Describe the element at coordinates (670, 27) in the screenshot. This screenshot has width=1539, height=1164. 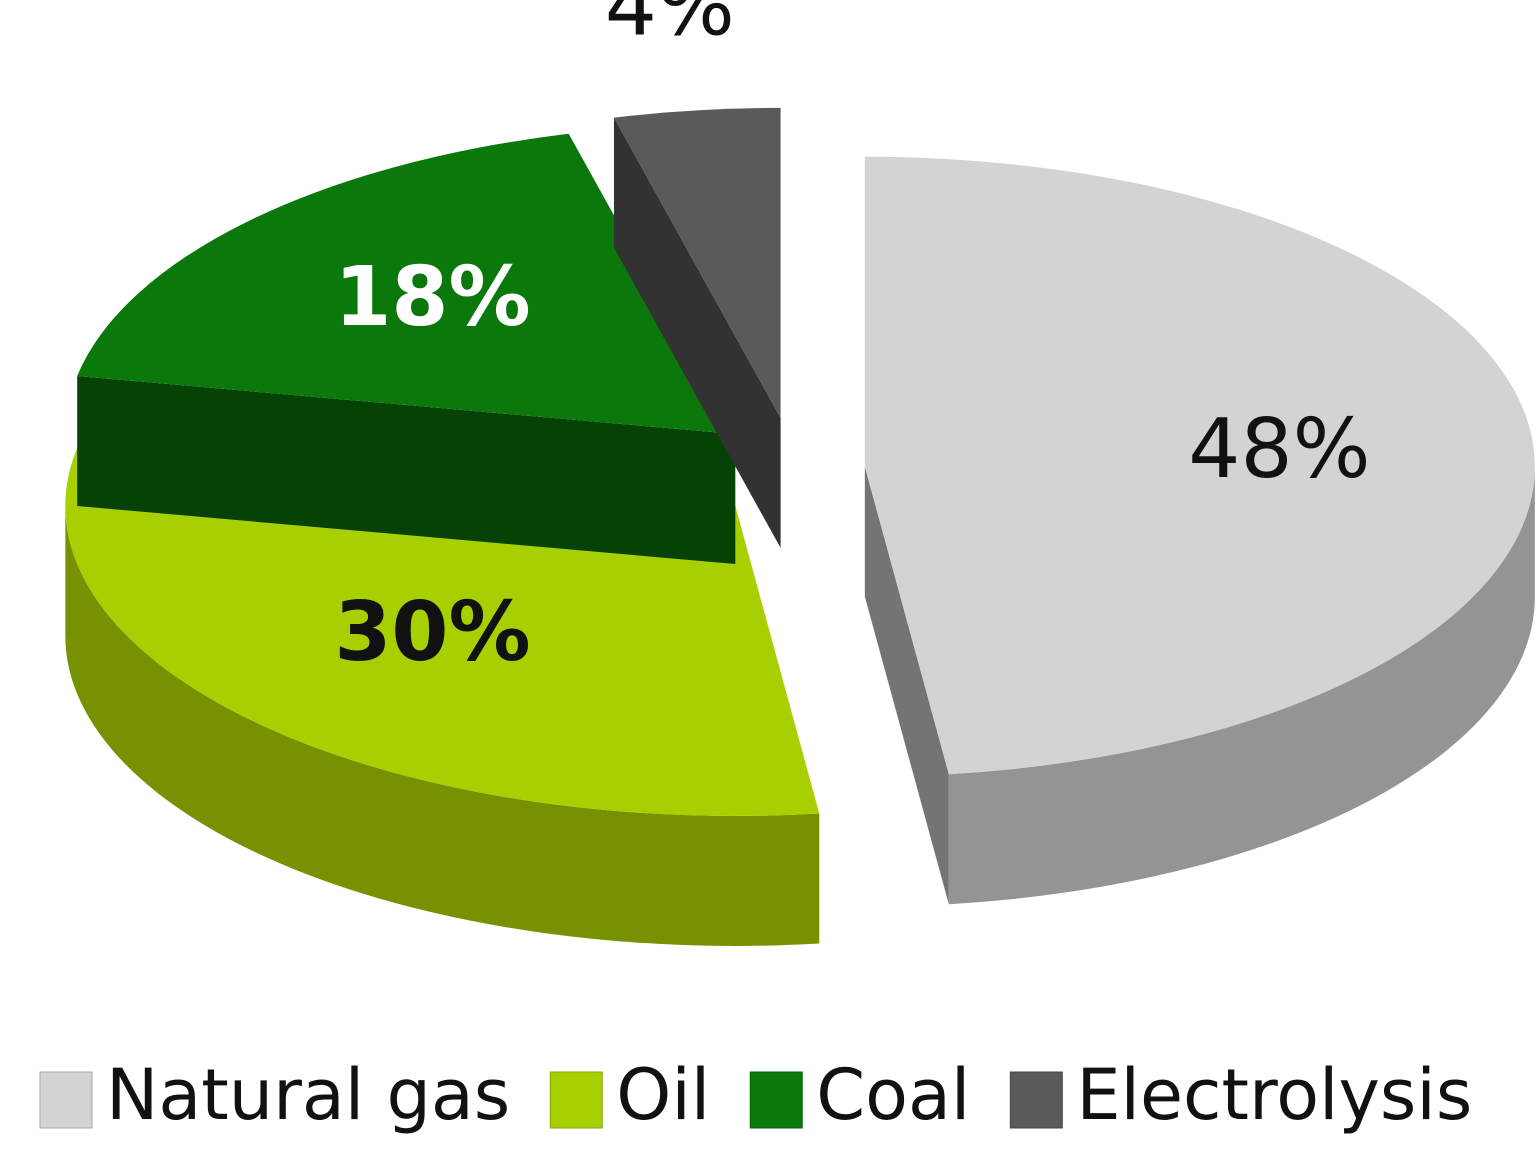
I see `data-label: 4%` at that location.